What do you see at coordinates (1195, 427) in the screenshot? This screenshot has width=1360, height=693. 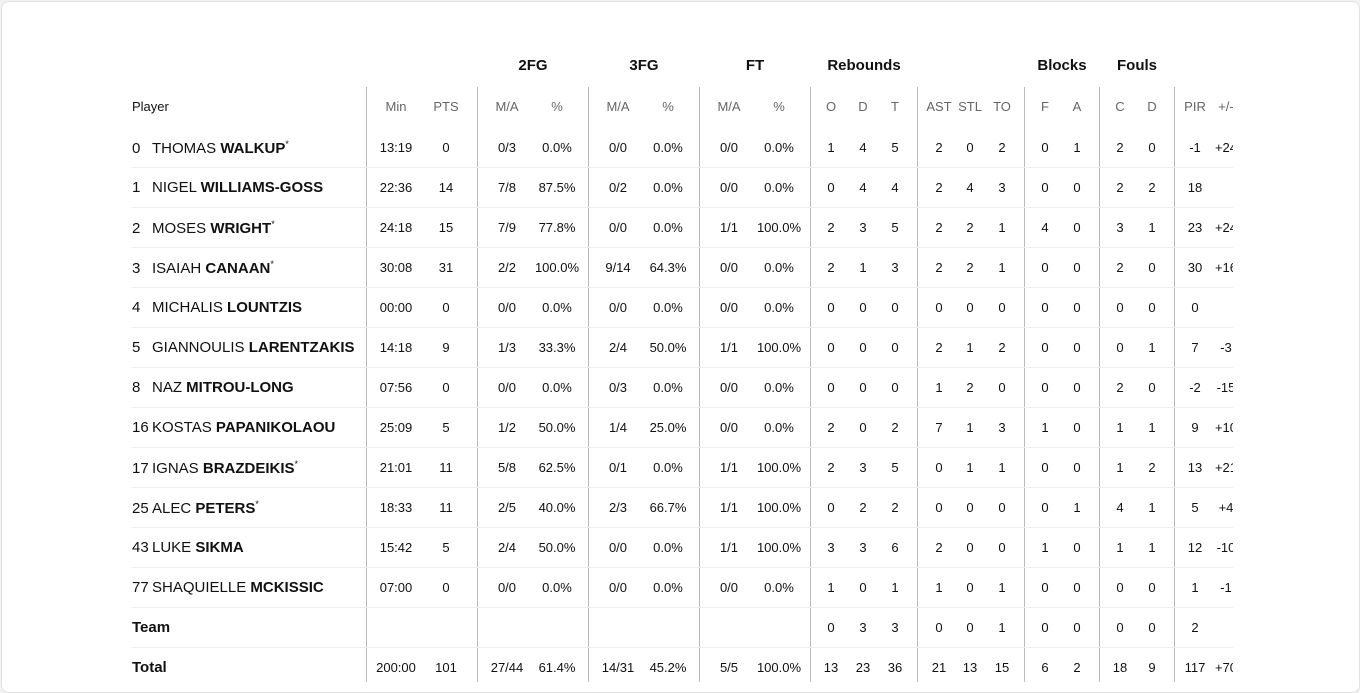 I see `stat-cell: 9` at bounding box center [1195, 427].